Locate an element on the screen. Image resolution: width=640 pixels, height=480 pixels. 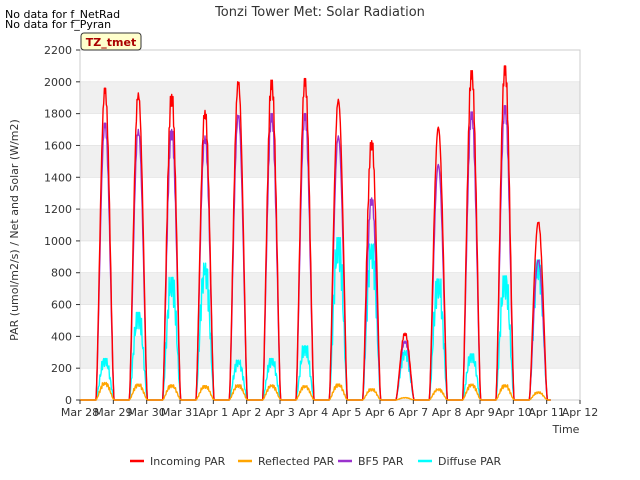
legend-label-diffuse-par: Diffuse PAR is located at coordinates (470, 461).